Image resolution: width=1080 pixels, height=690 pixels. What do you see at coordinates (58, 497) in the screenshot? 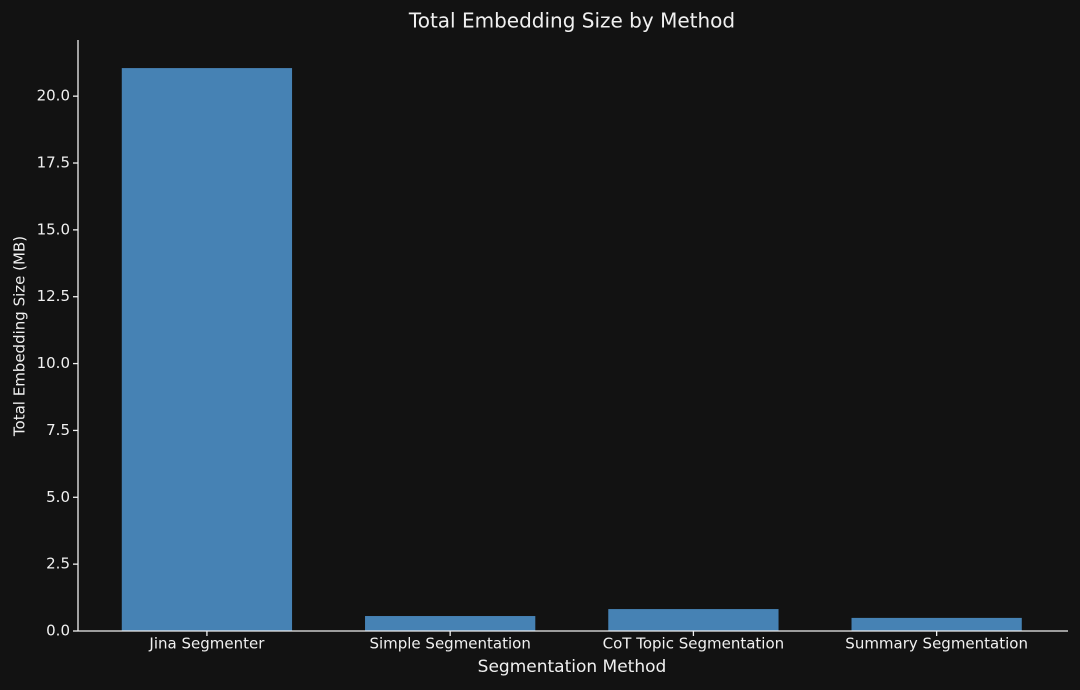
I see `y-tick-label: 5.0` at bounding box center [58, 497].